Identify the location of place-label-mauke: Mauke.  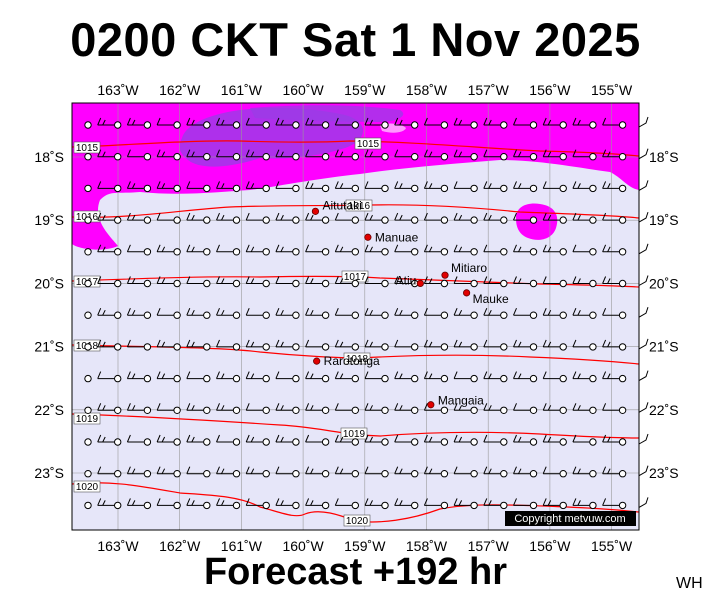
(491, 299).